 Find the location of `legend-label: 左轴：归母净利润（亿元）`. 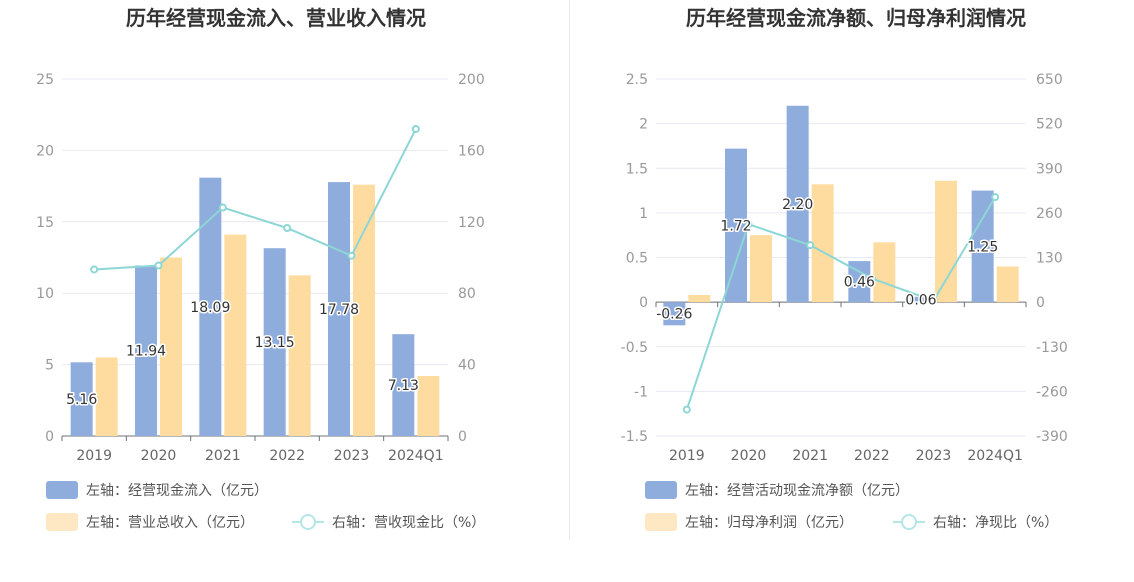

legend-label: 左轴：归母净利润（亿元） is located at coordinates (769, 522).